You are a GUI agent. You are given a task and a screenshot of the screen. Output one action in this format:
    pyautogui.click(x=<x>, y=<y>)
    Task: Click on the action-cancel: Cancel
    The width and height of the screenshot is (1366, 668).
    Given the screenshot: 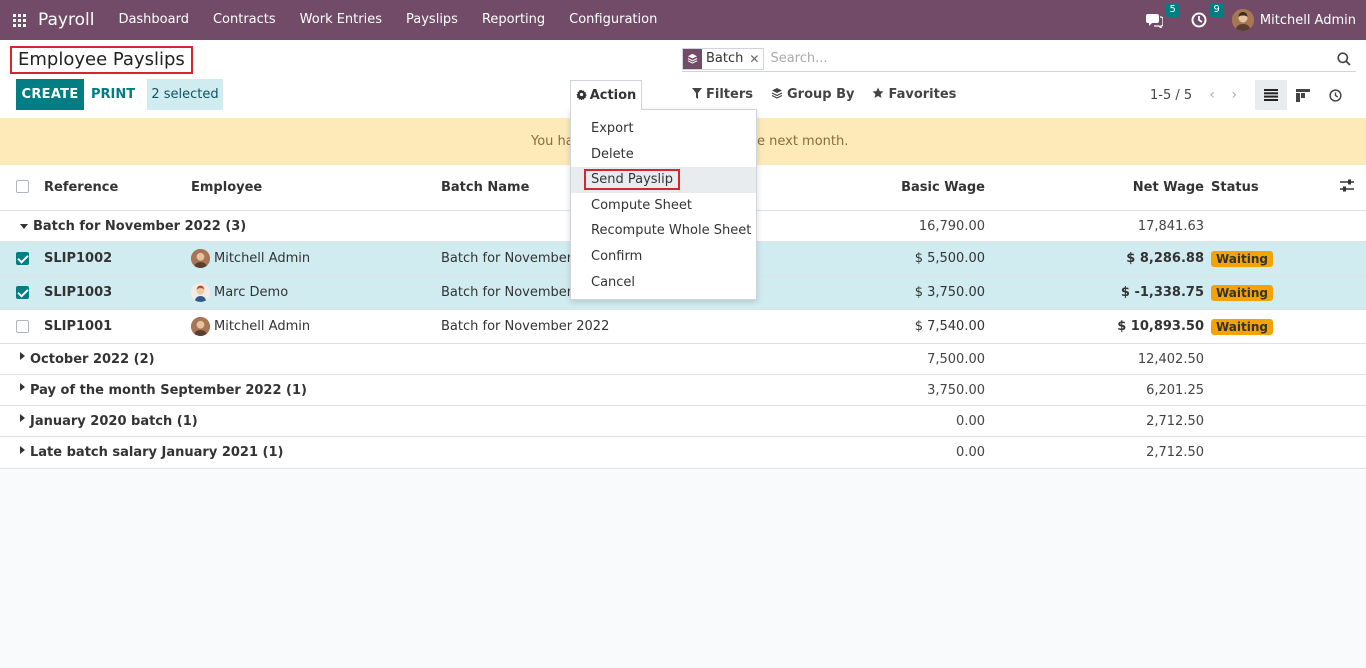 What is the action you would take?
    pyautogui.click(x=613, y=282)
    